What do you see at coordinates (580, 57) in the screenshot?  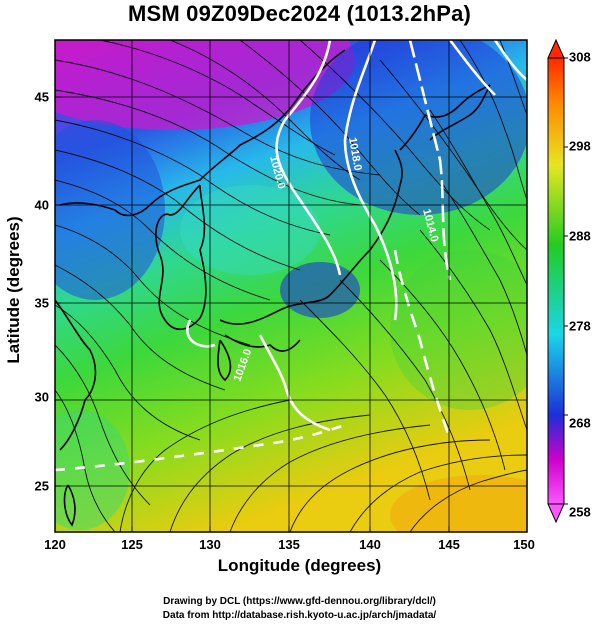 I see `colorbar-tick-label: 308` at bounding box center [580, 57].